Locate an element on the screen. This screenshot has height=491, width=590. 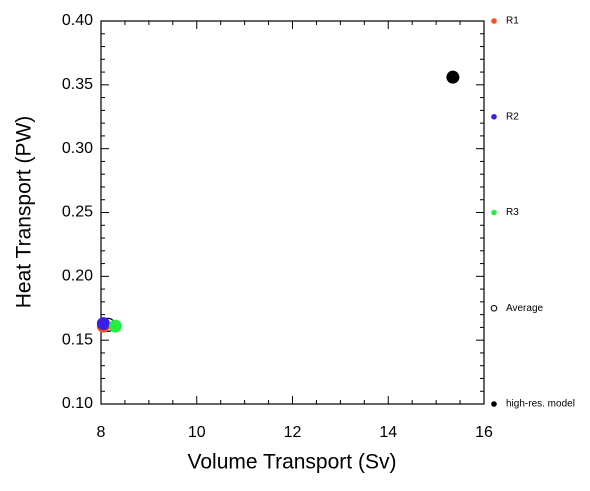
y-tick-label: 0.20 is located at coordinates (77, 276).